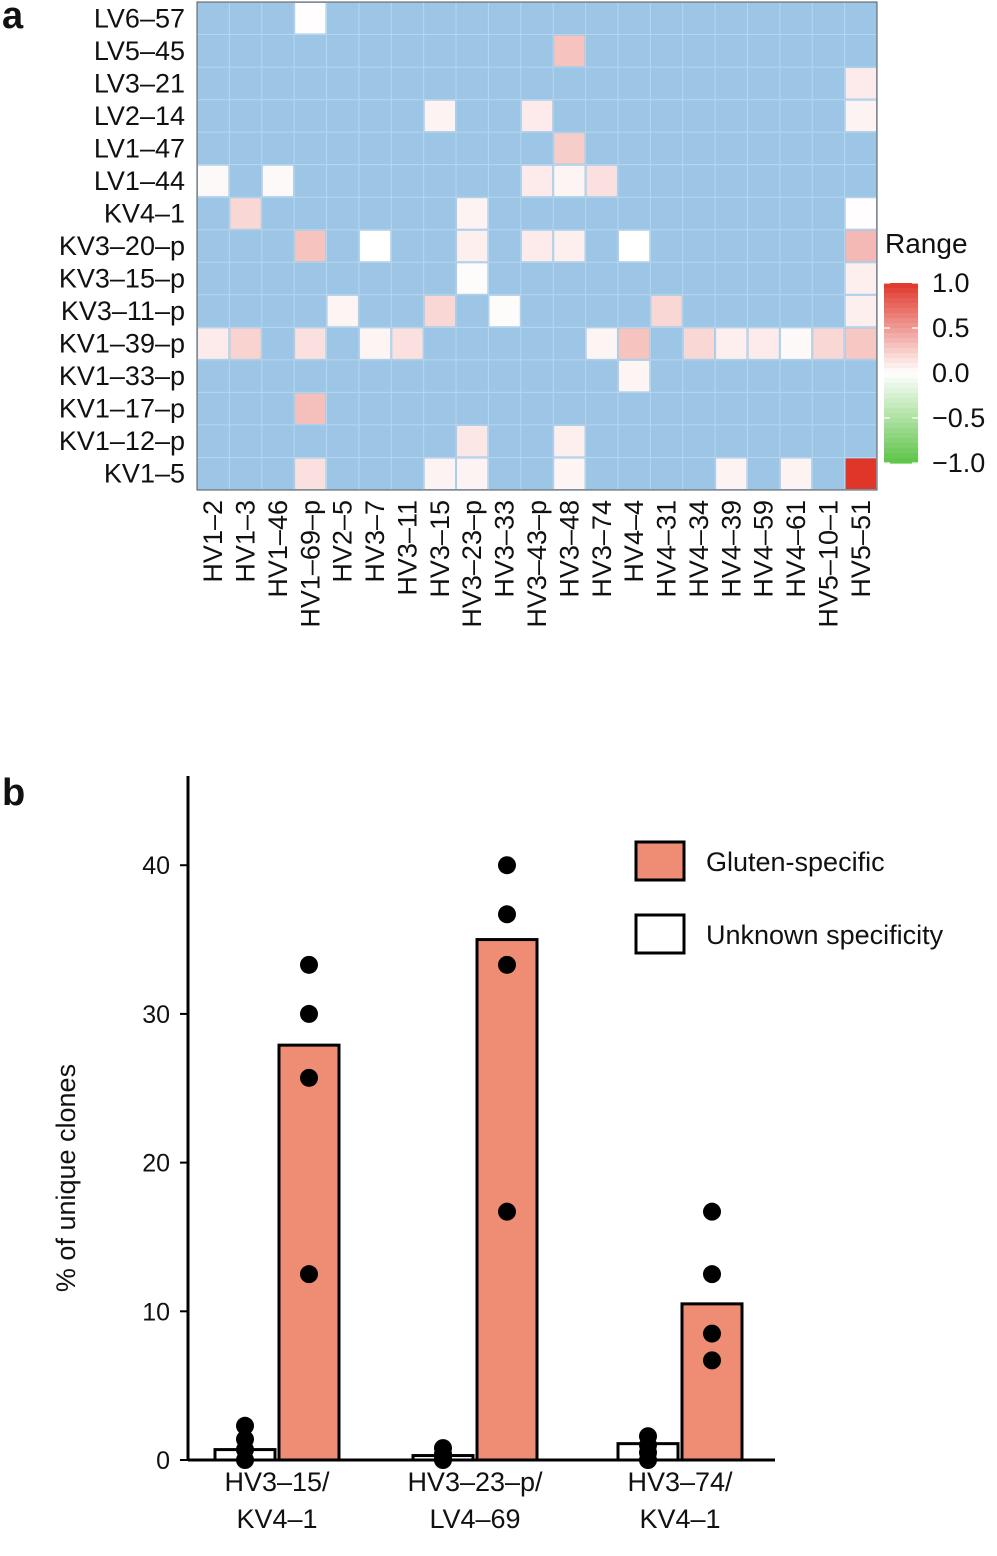 This screenshot has height=1556, width=997. I want to click on heatmap-row-label: KV1–33–p, so click(122, 376).